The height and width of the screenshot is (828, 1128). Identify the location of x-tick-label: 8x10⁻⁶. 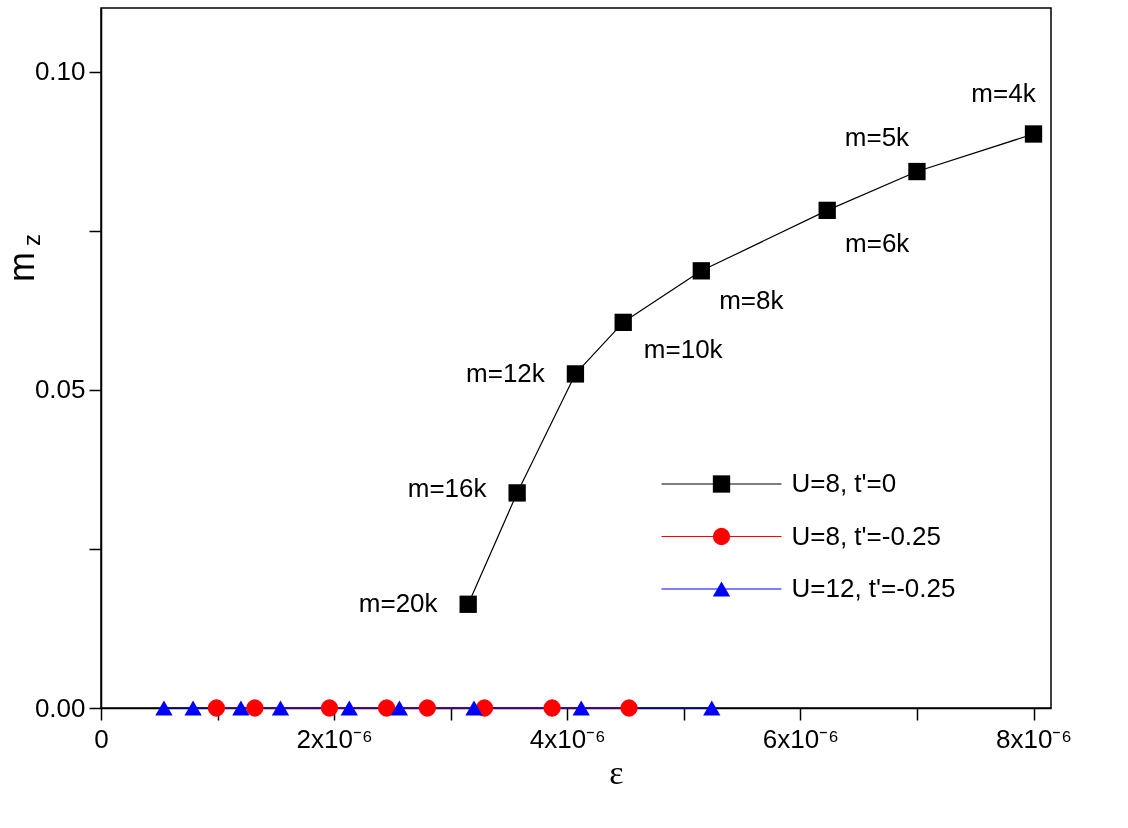
(1034, 738).